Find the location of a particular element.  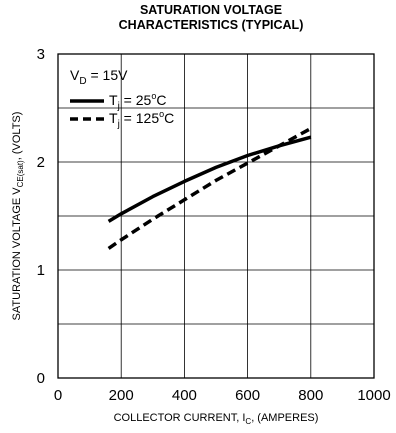

series-line-tj-125c is located at coordinates (209, 188).